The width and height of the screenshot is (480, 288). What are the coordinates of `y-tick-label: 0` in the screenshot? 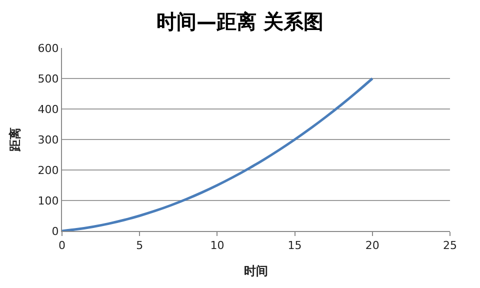 It's located at (55, 231).